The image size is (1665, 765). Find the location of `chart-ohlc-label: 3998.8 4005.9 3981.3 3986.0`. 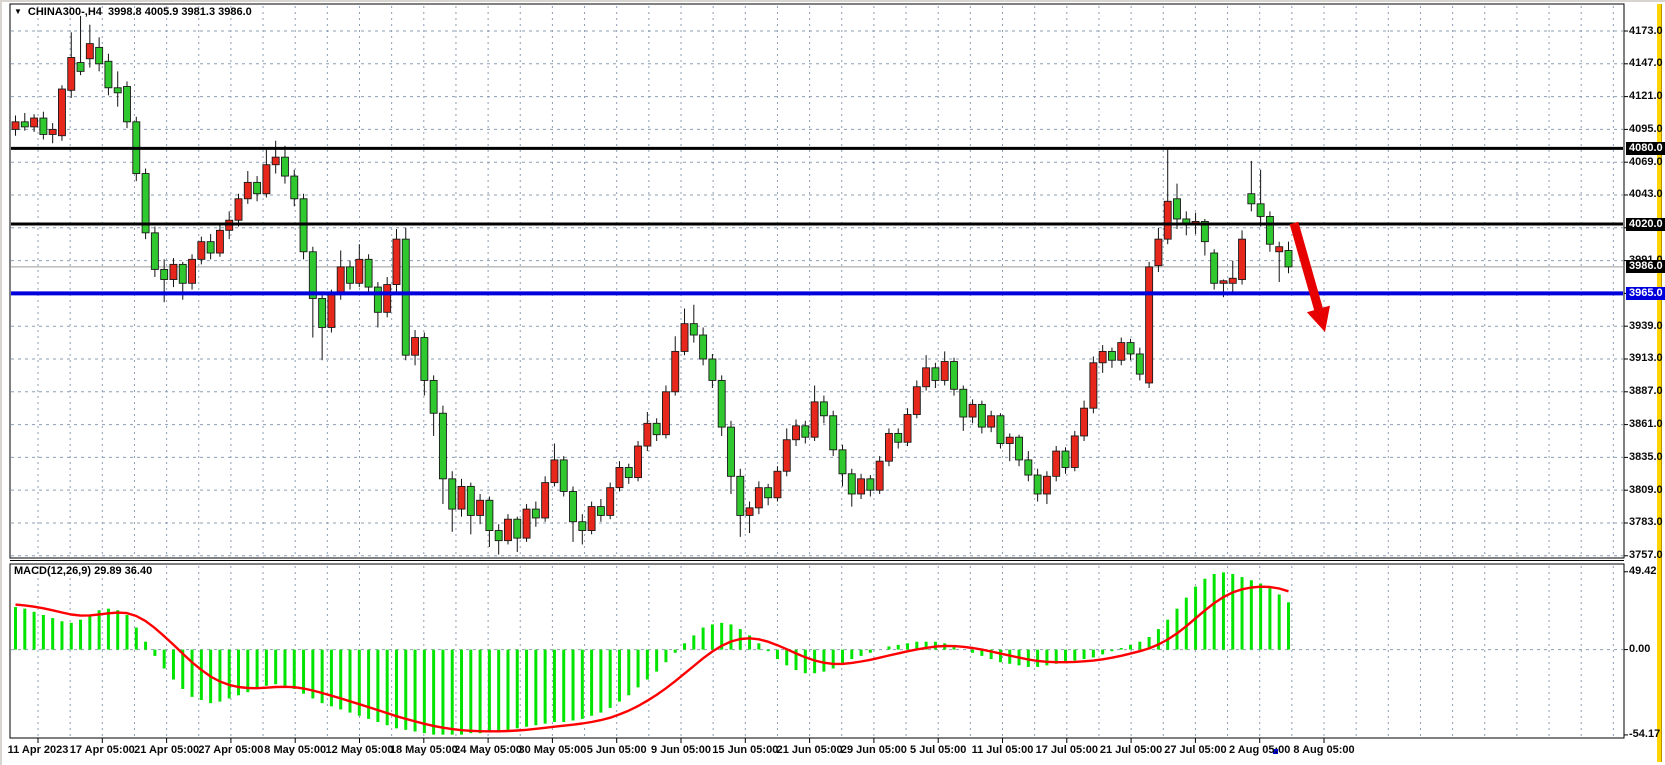

chart-ohlc-label: 3998.8 4005.9 3981.3 3986.0 is located at coordinates (180, 12).